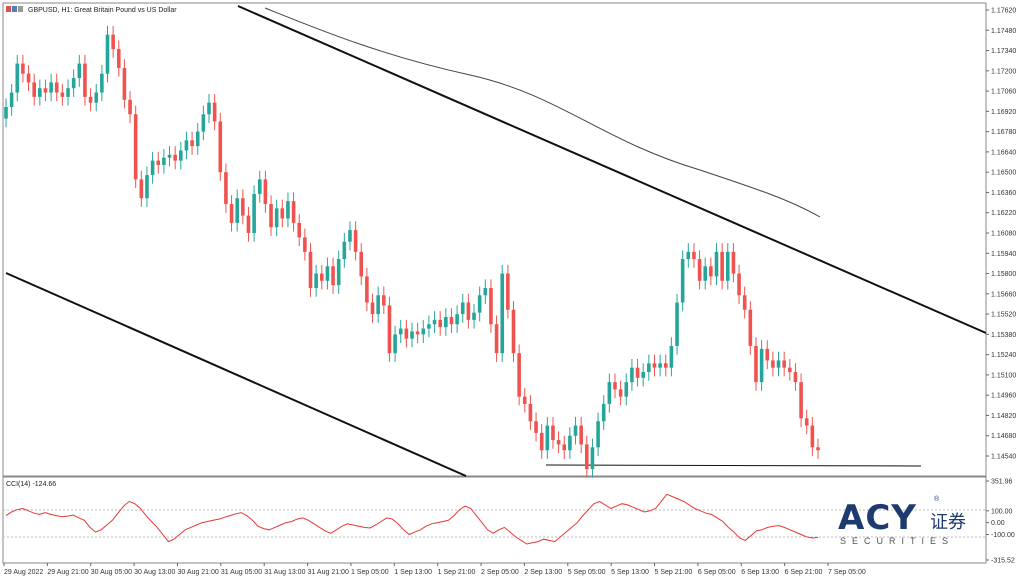 Image resolution: width=1024 pixels, height=580 pixels. What do you see at coordinates (1003, 31) in the screenshot?
I see `price-tick-label: 1.17480` at bounding box center [1003, 31].